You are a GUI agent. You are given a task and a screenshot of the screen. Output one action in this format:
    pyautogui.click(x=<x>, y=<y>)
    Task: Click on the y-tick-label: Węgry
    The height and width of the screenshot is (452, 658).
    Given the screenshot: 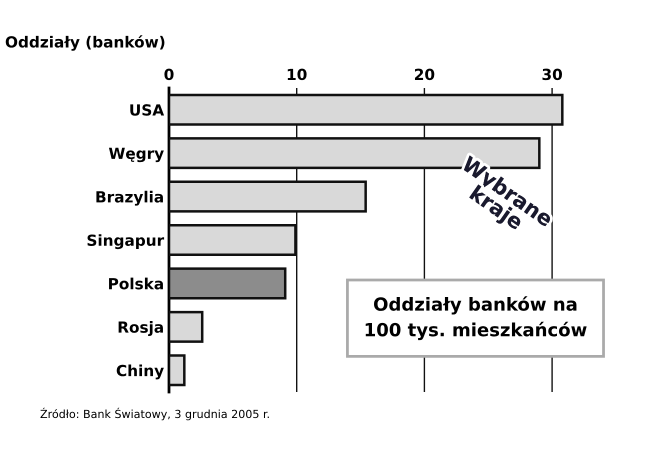 What is the action you would take?
    pyautogui.click(x=136, y=155)
    